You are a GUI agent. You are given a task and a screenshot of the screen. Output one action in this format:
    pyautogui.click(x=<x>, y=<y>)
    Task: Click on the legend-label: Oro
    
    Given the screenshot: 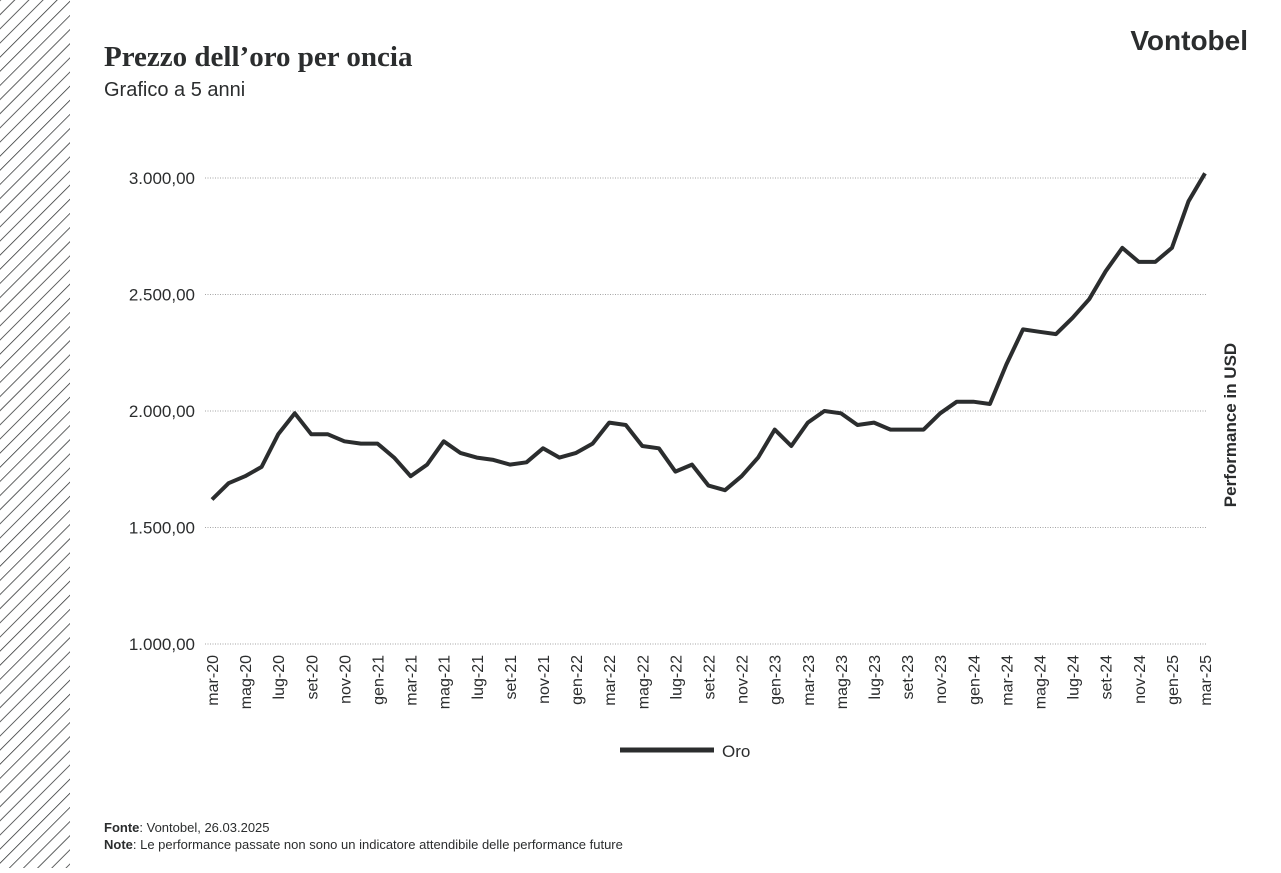 What is the action you would take?
    pyautogui.click(x=736, y=751)
    